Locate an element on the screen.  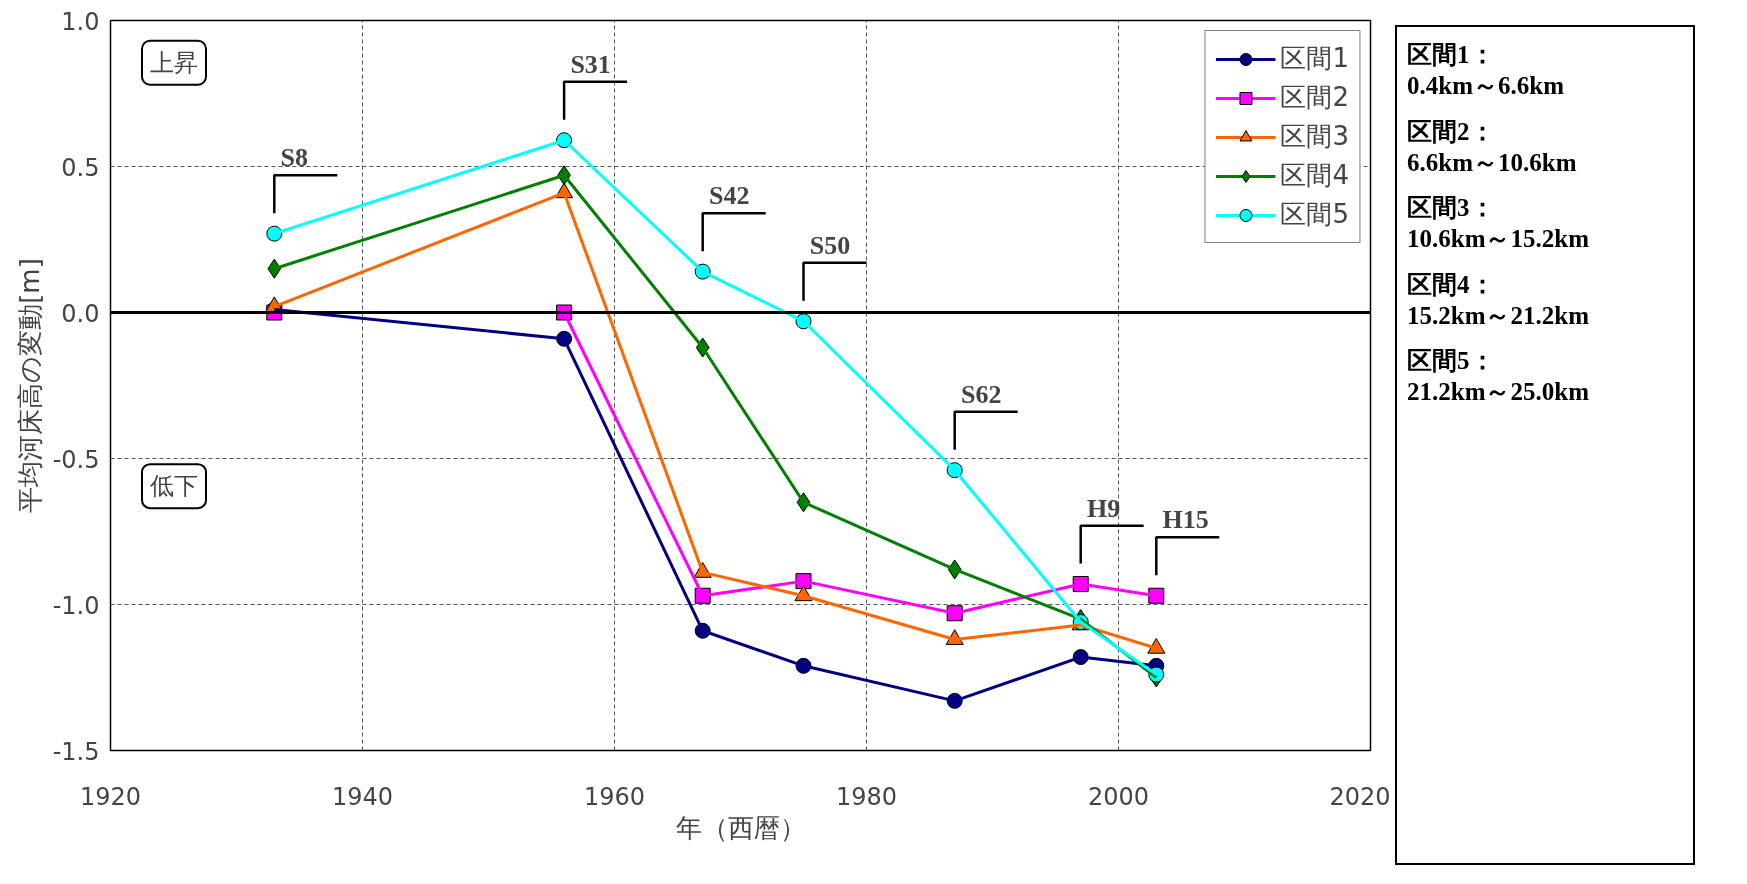
text: 区間2： 6.6km～10.6km is located at coordinates (1492, 147).